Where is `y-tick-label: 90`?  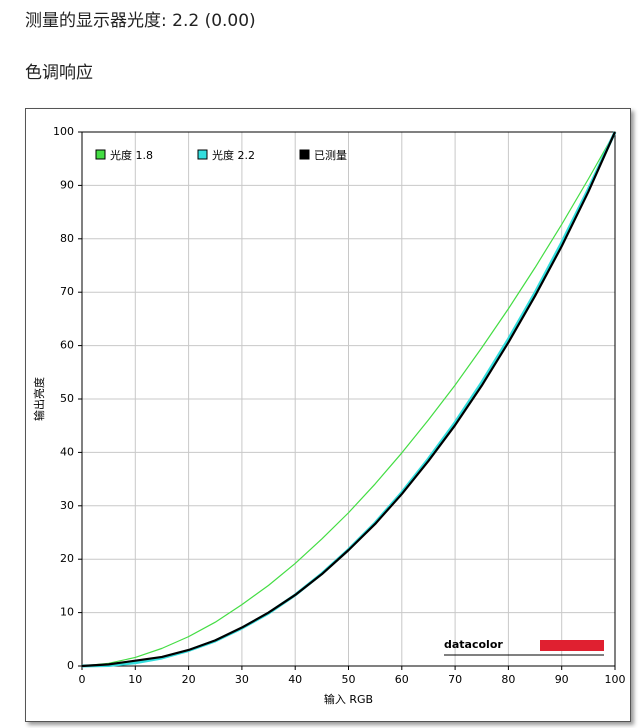
y-tick-label: 90 is located at coordinates (67, 184).